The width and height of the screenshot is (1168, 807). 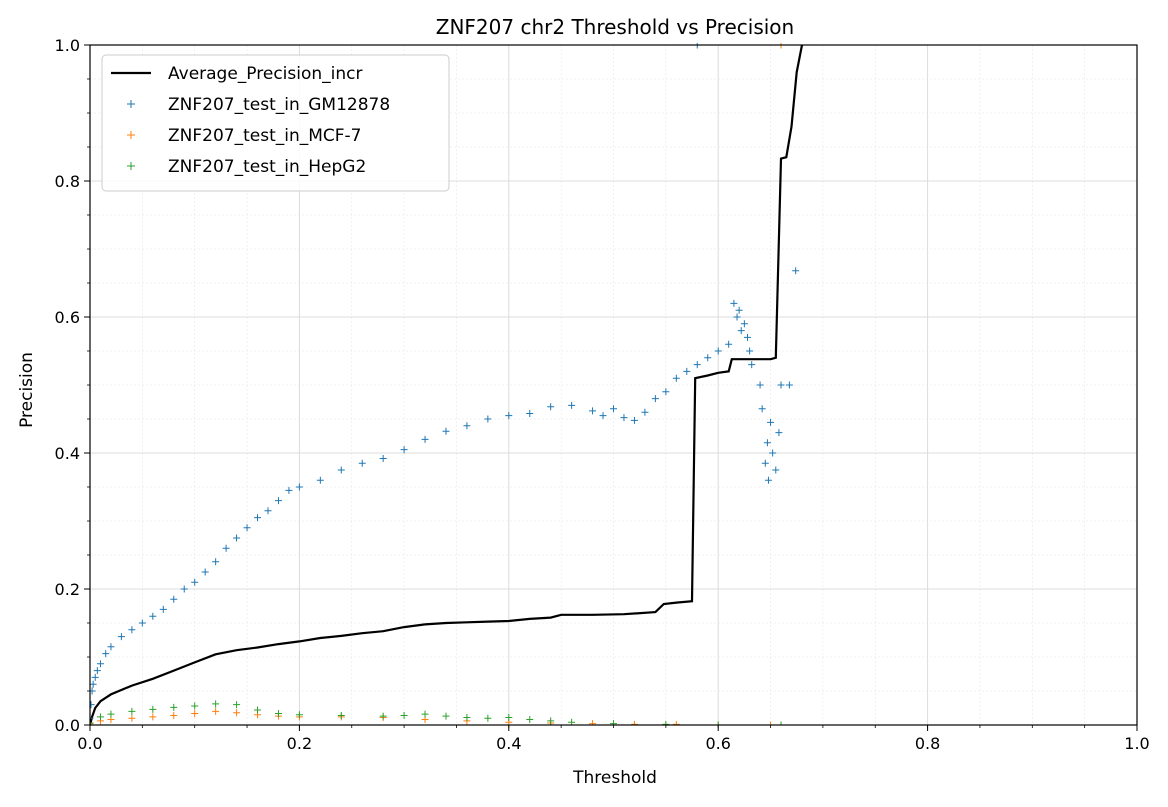 I want to click on x-tick-label: 0.0, so click(x=89, y=743).